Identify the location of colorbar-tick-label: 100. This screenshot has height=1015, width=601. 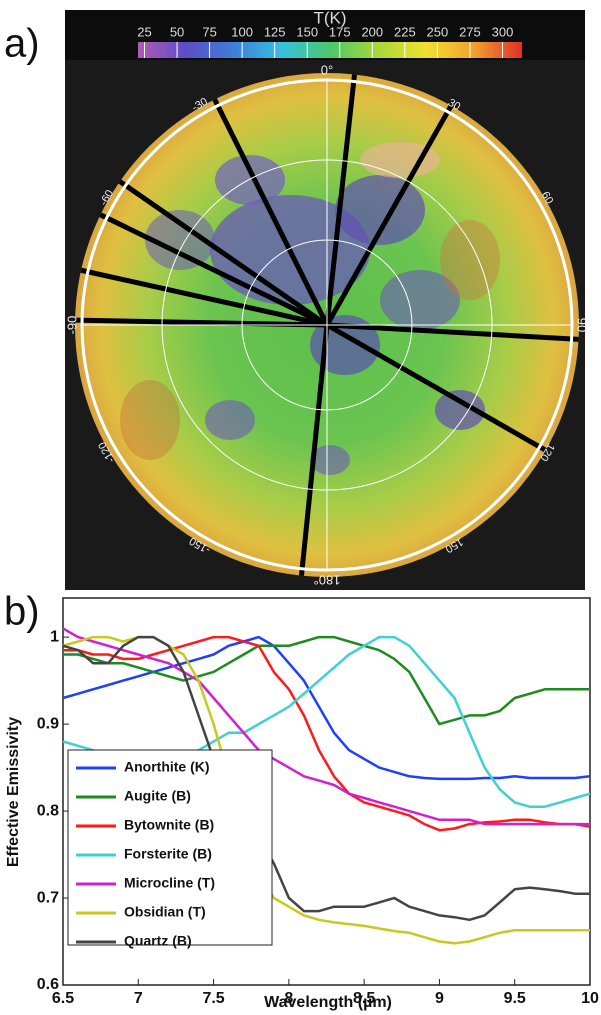
(242, 31).